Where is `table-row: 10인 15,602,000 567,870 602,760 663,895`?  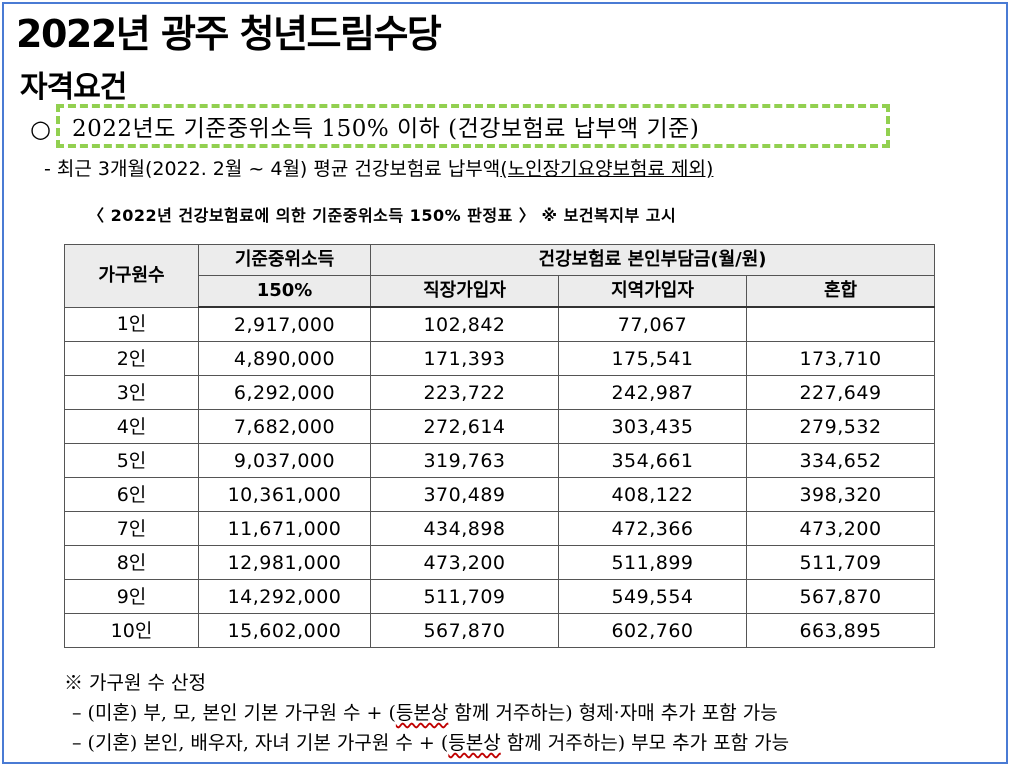
table-row: 10인 15,602,000 567,870 602,760 663,895 is located at coordinates (500, 630).